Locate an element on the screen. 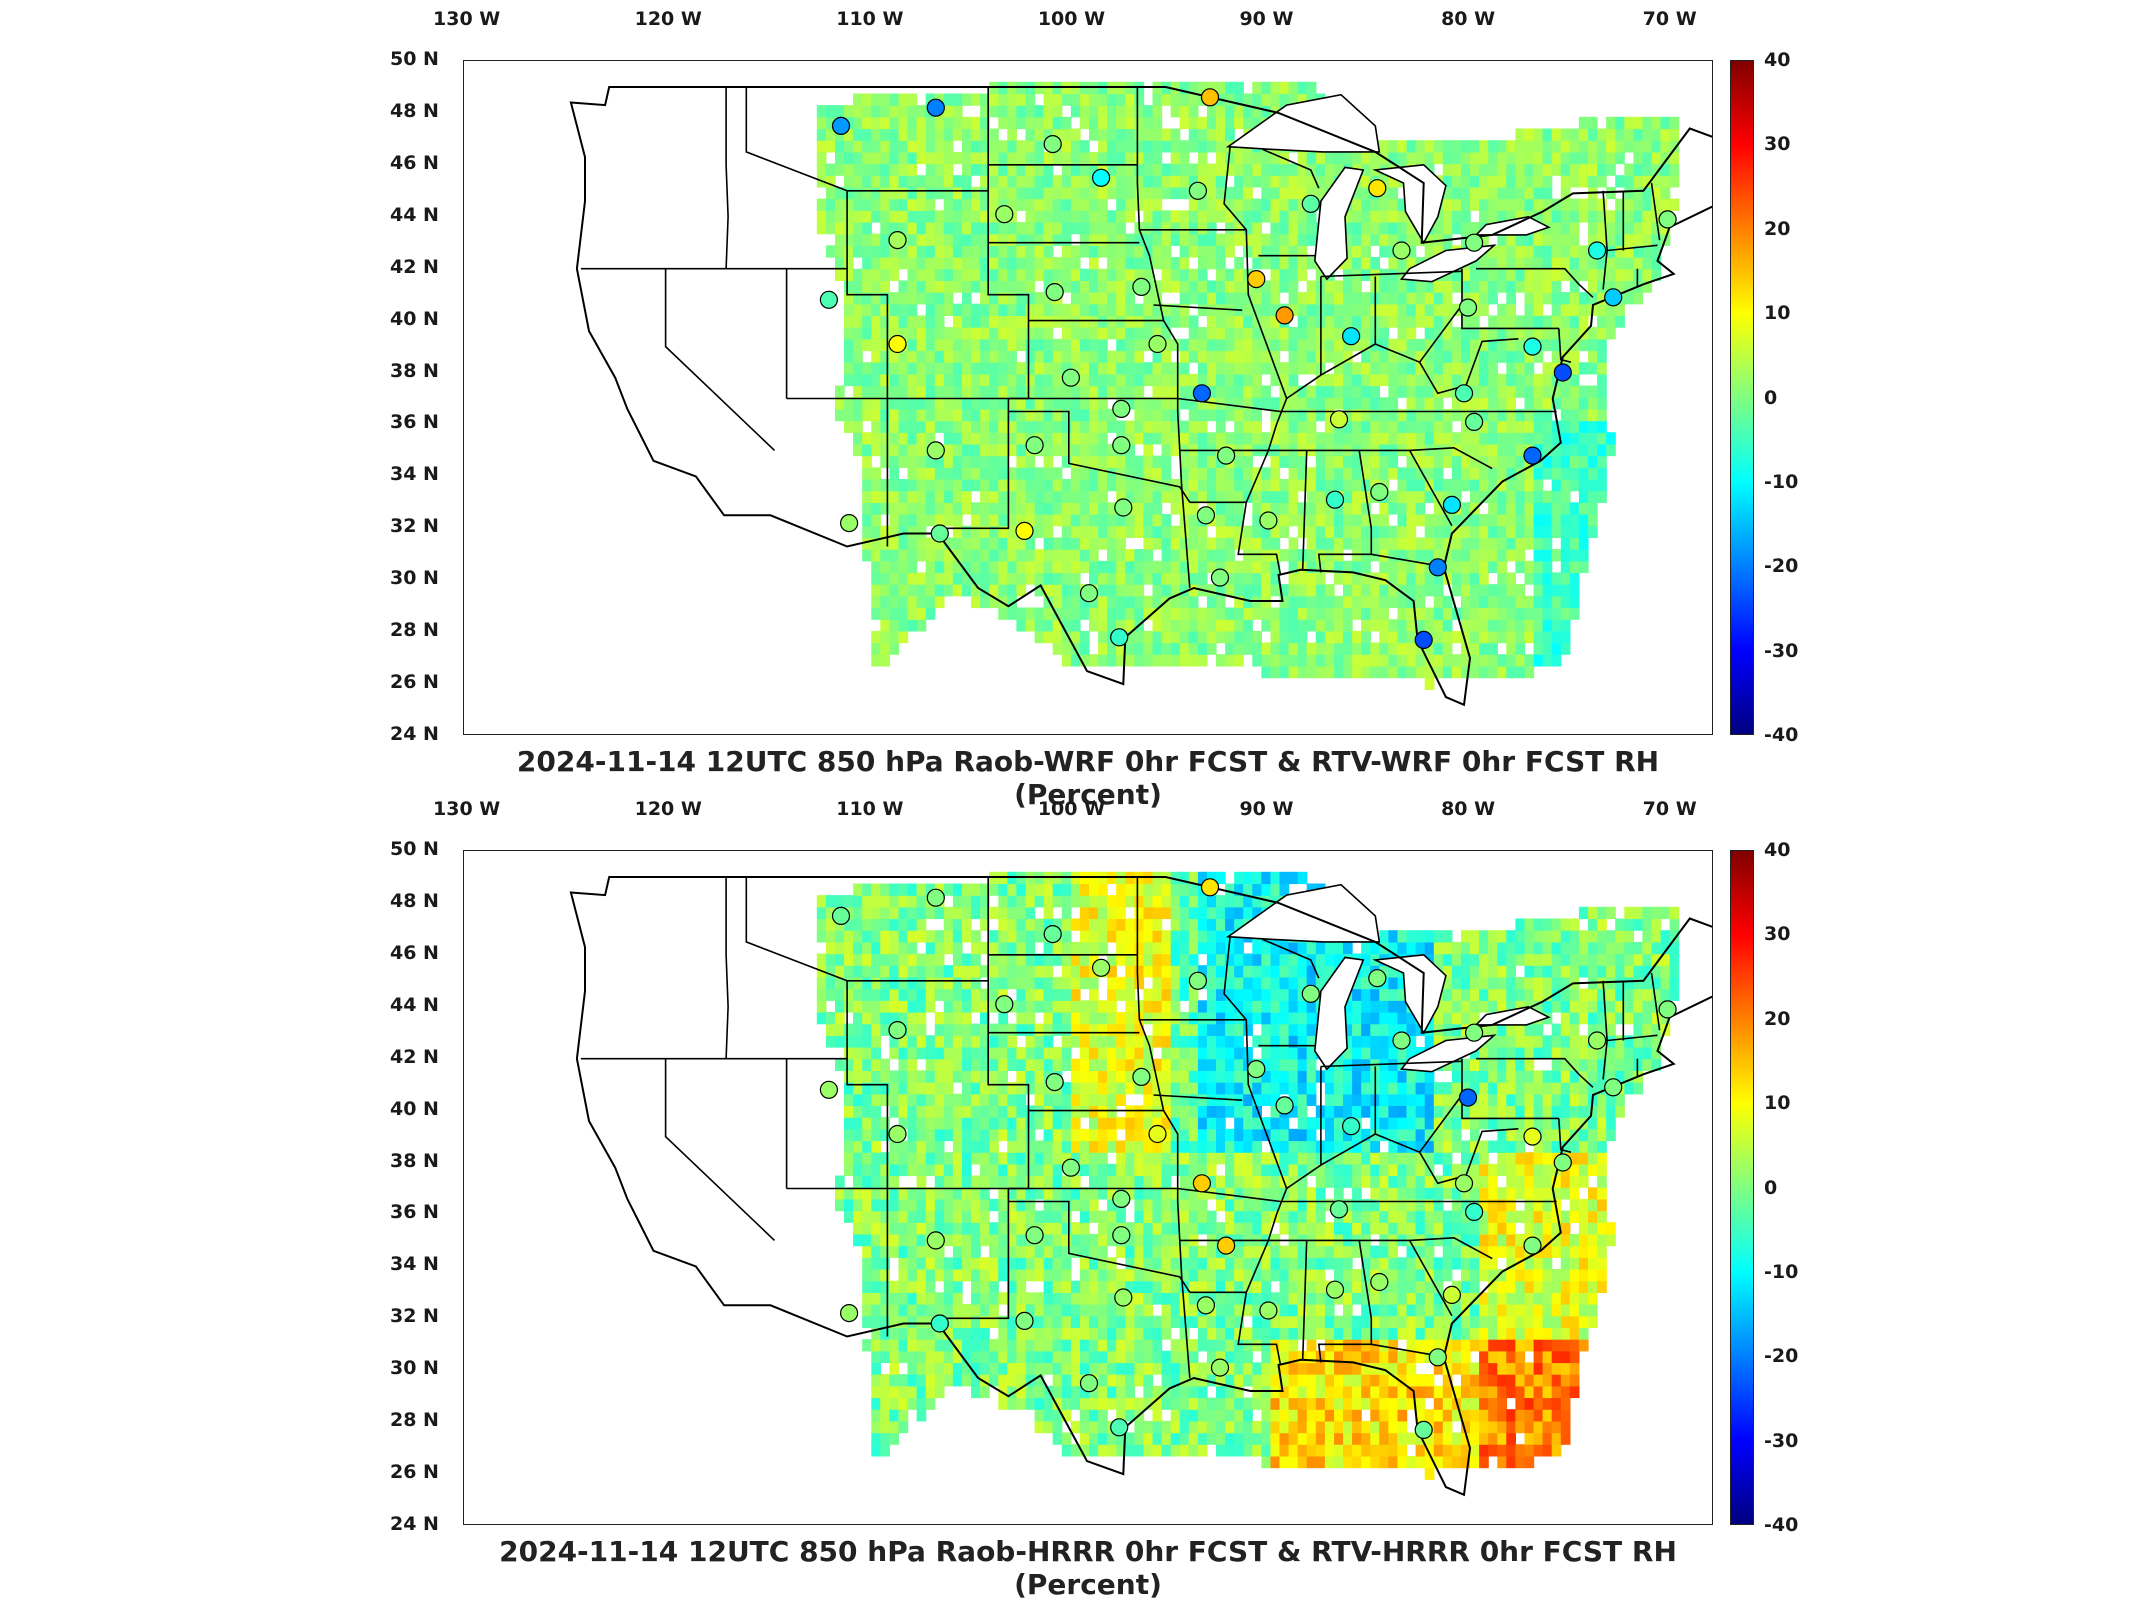  colorbar-tick-label: -20 is located at coordinates (1781, 566).